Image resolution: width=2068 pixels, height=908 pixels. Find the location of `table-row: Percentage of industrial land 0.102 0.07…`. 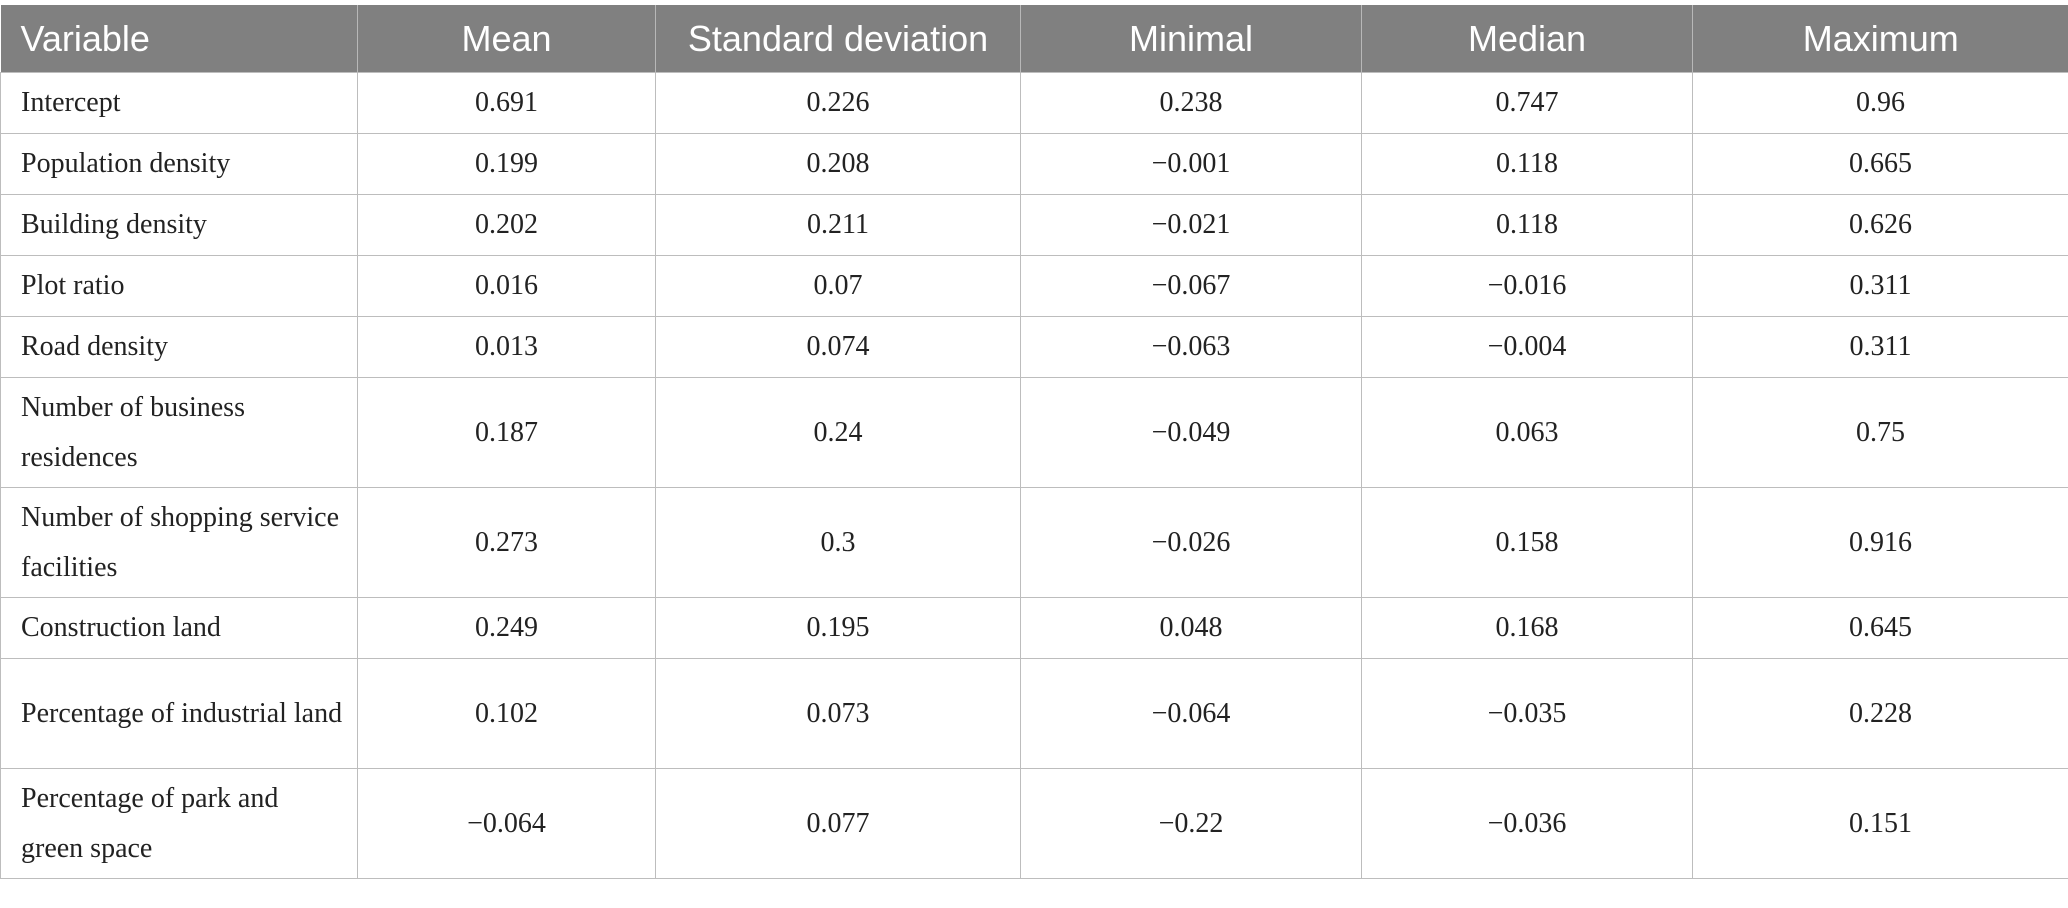

table-row: Percentage of industrial land 0.102 0.07… is located at coordinates (1034, 713).